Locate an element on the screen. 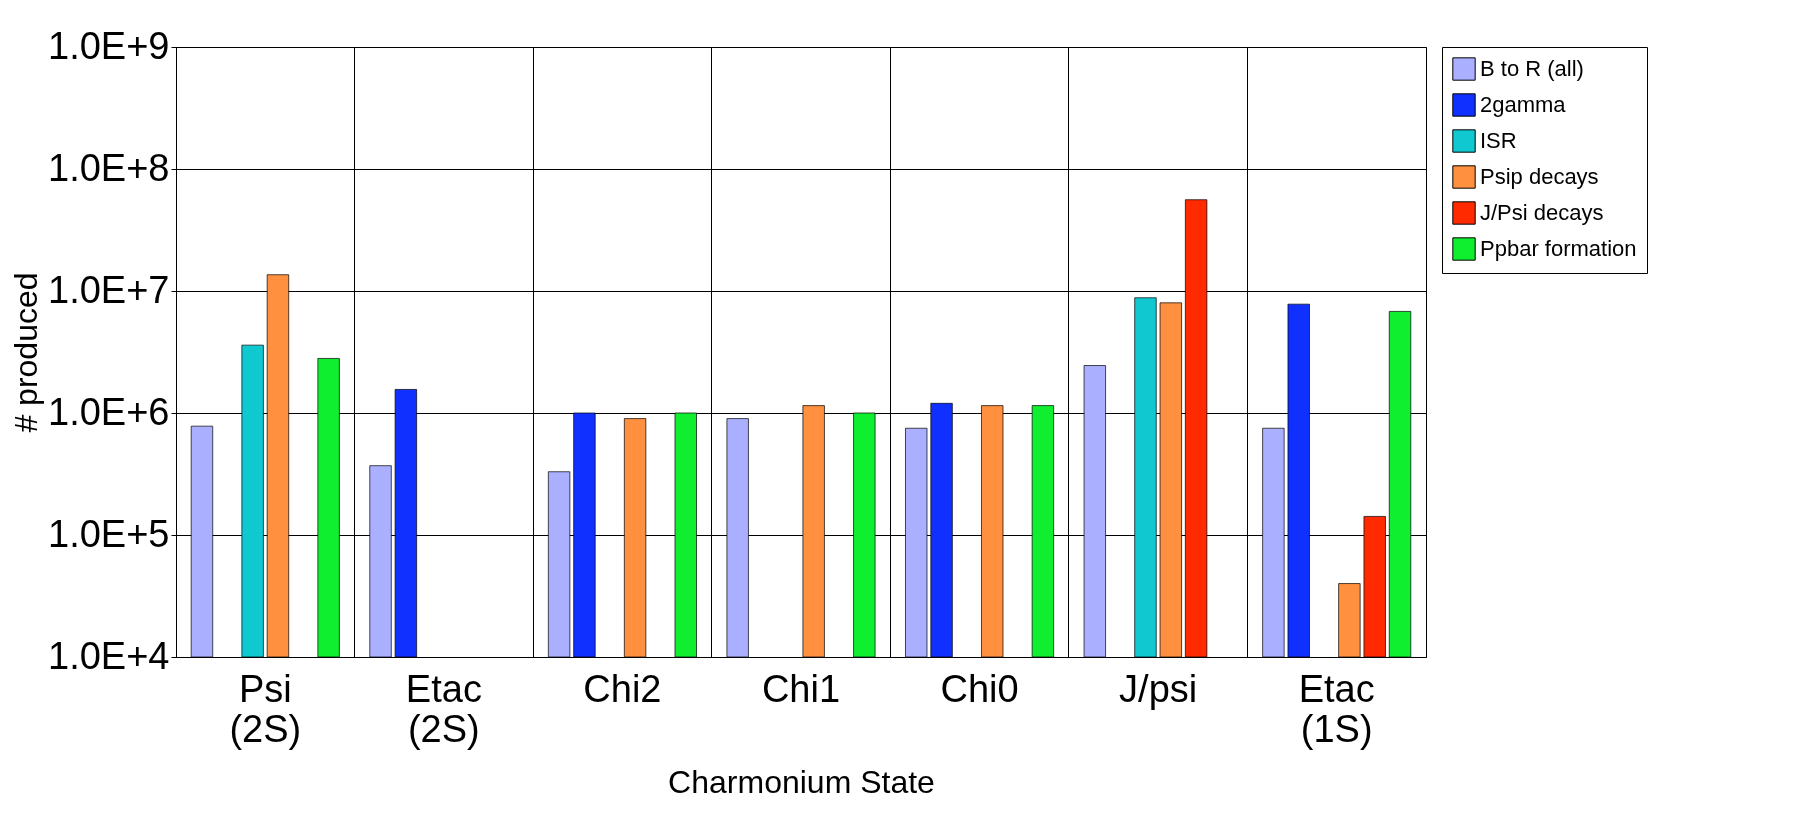 Image resolution: width=1796 pixels, height=823 pixels. legend-label: 2gamma is located at coordinates (1523, 104).